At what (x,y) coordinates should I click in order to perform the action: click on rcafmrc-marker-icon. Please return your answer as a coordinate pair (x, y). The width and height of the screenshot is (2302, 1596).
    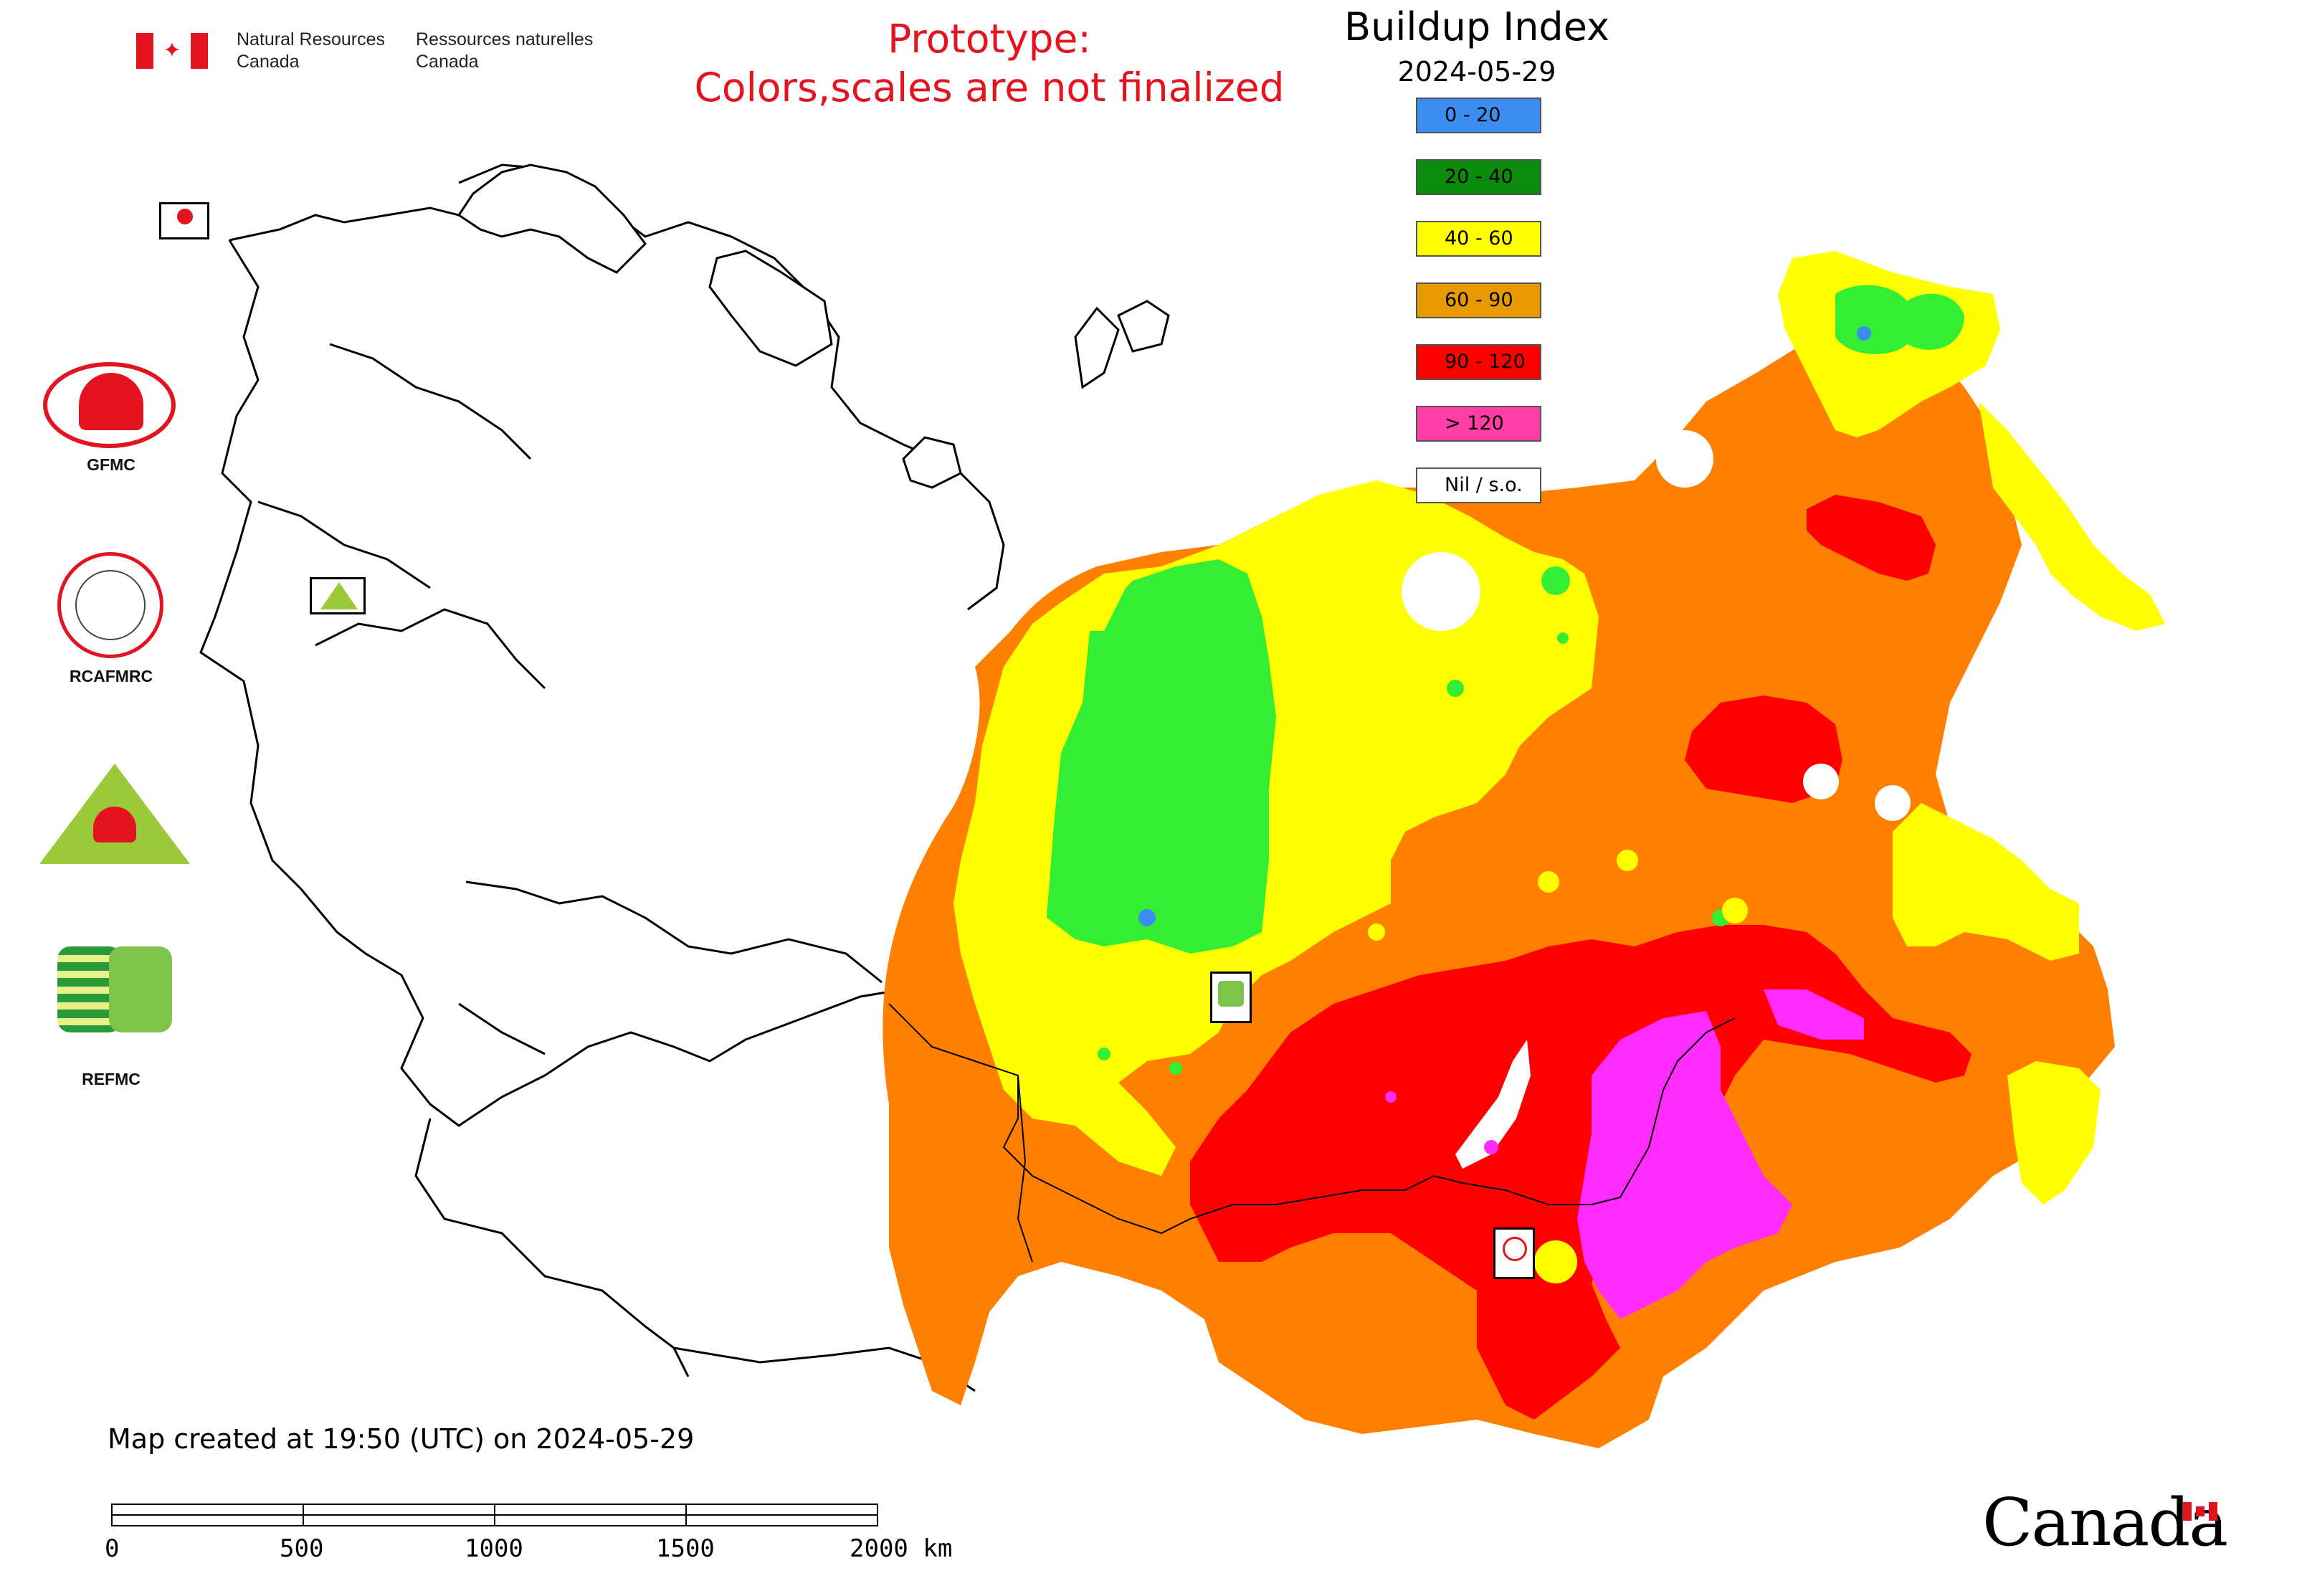
    Looking at the image, I should click on (1514, 1253).